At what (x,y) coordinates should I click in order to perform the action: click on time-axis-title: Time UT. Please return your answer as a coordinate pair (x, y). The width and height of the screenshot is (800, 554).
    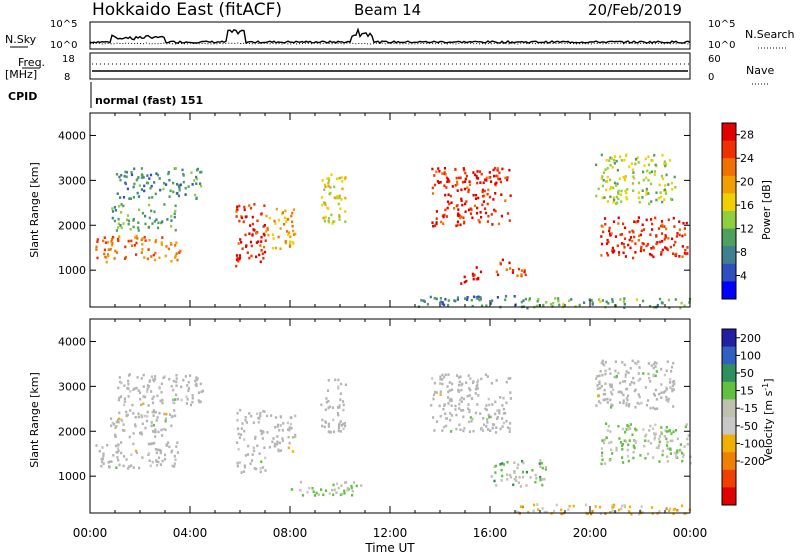
    Looking at the image, I should click on (389, 547).